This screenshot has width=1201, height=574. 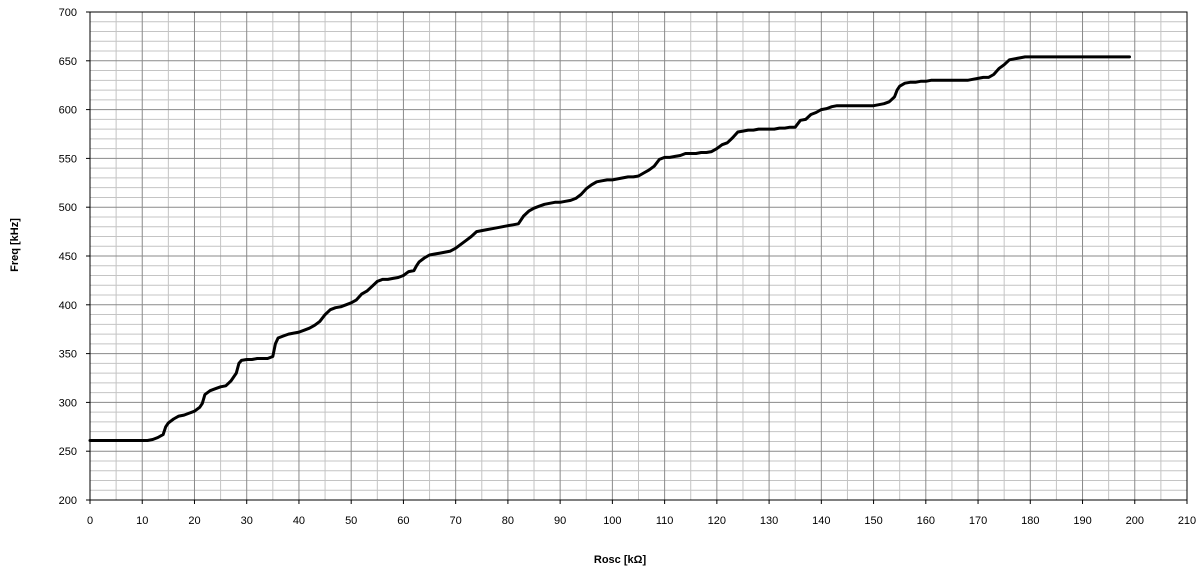 I want to click on x-tick-label: 60, so click(x=403, y=521).